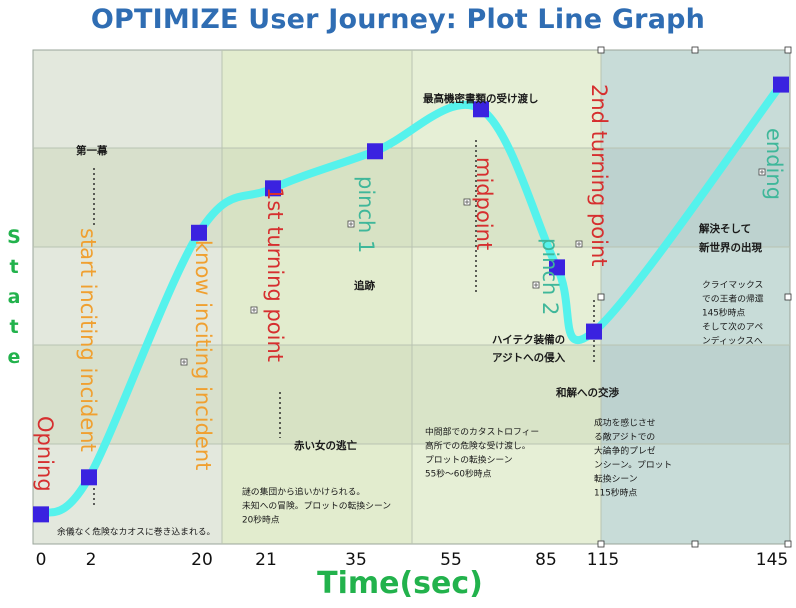  I want to click on annotation-text: ンディックスへ, so click(732, 341).